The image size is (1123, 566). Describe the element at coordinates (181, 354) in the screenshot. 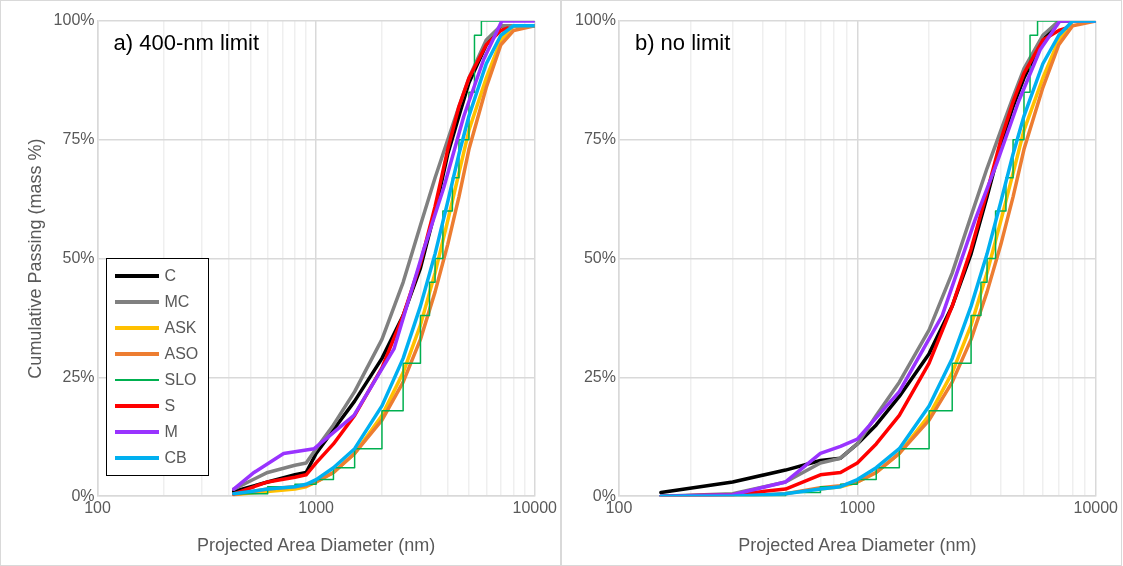

I see `legend-label: ASO` at that location.